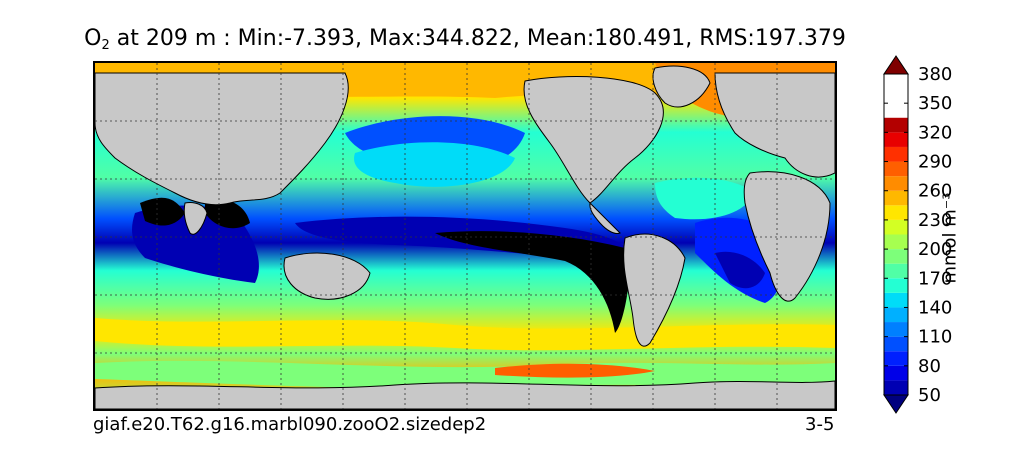  What do you see at coordinates (227, 214) in the screenshot?
I see `bay-of-bengal-core` at bounding box center [227, 214].